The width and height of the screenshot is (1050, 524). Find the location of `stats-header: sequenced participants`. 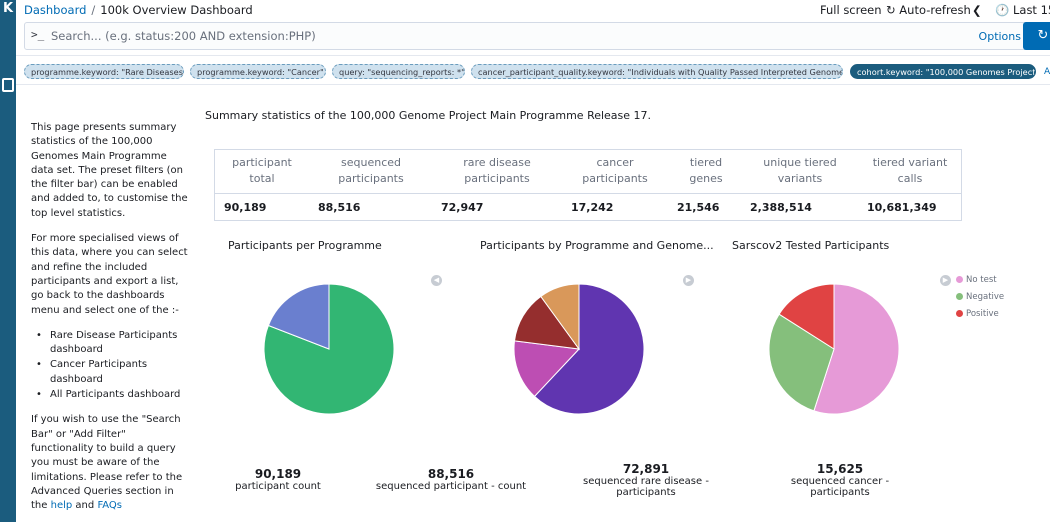

stats-header: sequenced participants is located at coordinates (371, 170).